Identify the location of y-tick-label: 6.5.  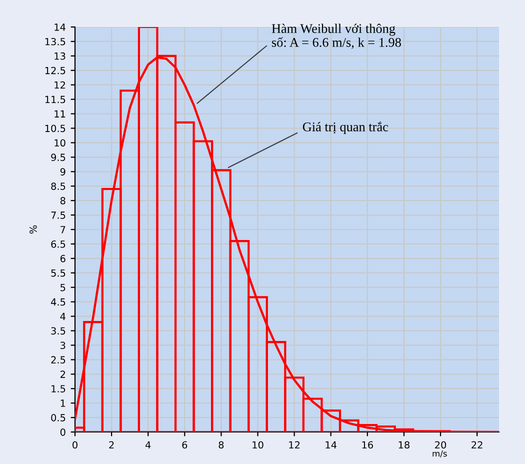
(58, 244).